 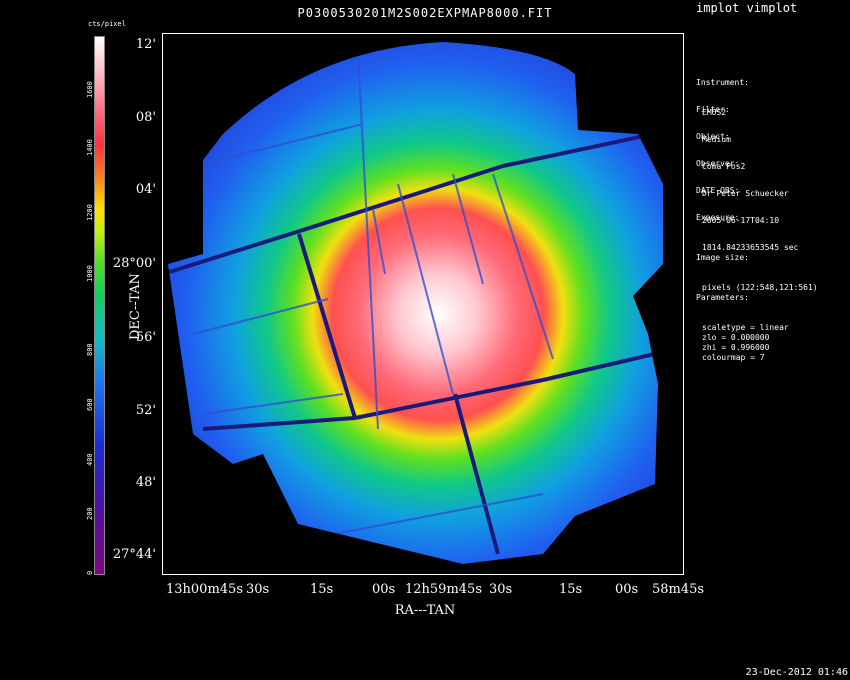 I want to click on timestamp: 23-Dec-2012 01:46, so click(x=796, y=672).